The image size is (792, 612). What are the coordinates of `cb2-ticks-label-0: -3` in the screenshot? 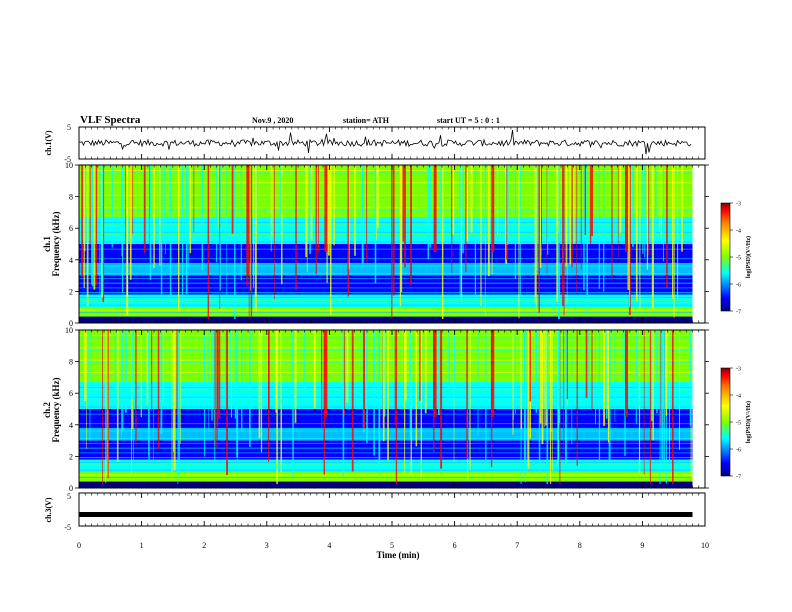 It's located at (738, 370).